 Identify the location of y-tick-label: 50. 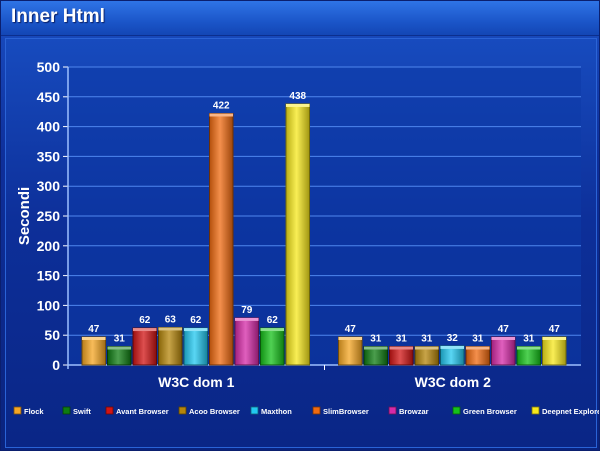
(52, 335).